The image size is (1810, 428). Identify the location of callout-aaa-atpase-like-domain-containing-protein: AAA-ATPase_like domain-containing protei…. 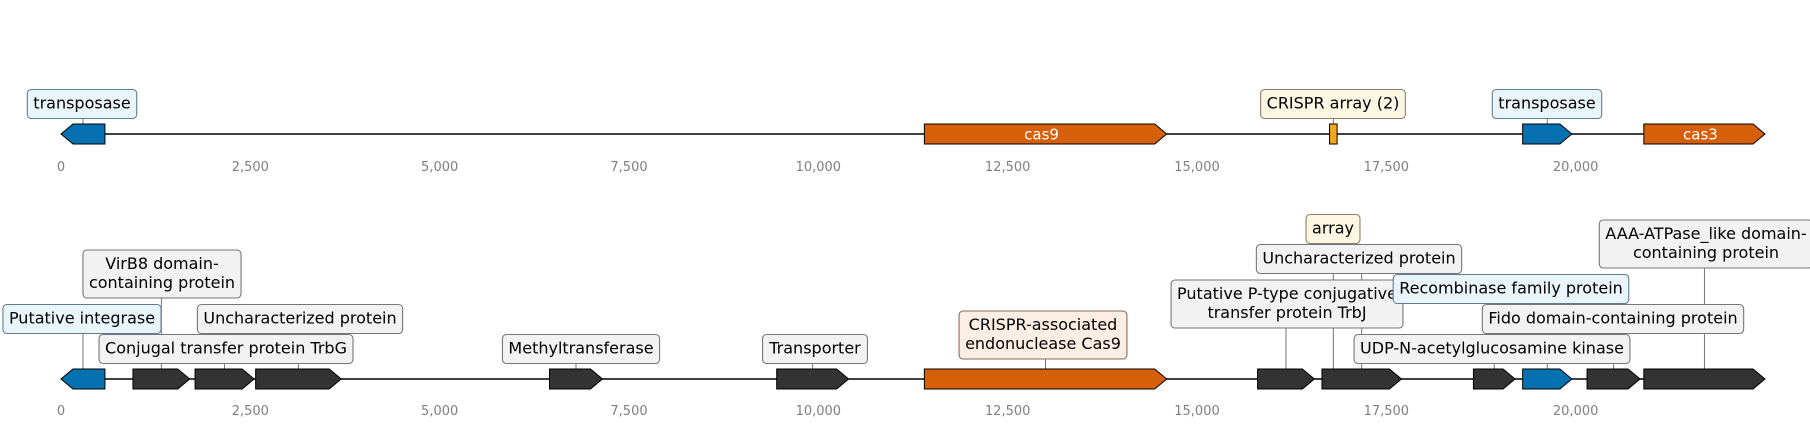
(1704, 244).